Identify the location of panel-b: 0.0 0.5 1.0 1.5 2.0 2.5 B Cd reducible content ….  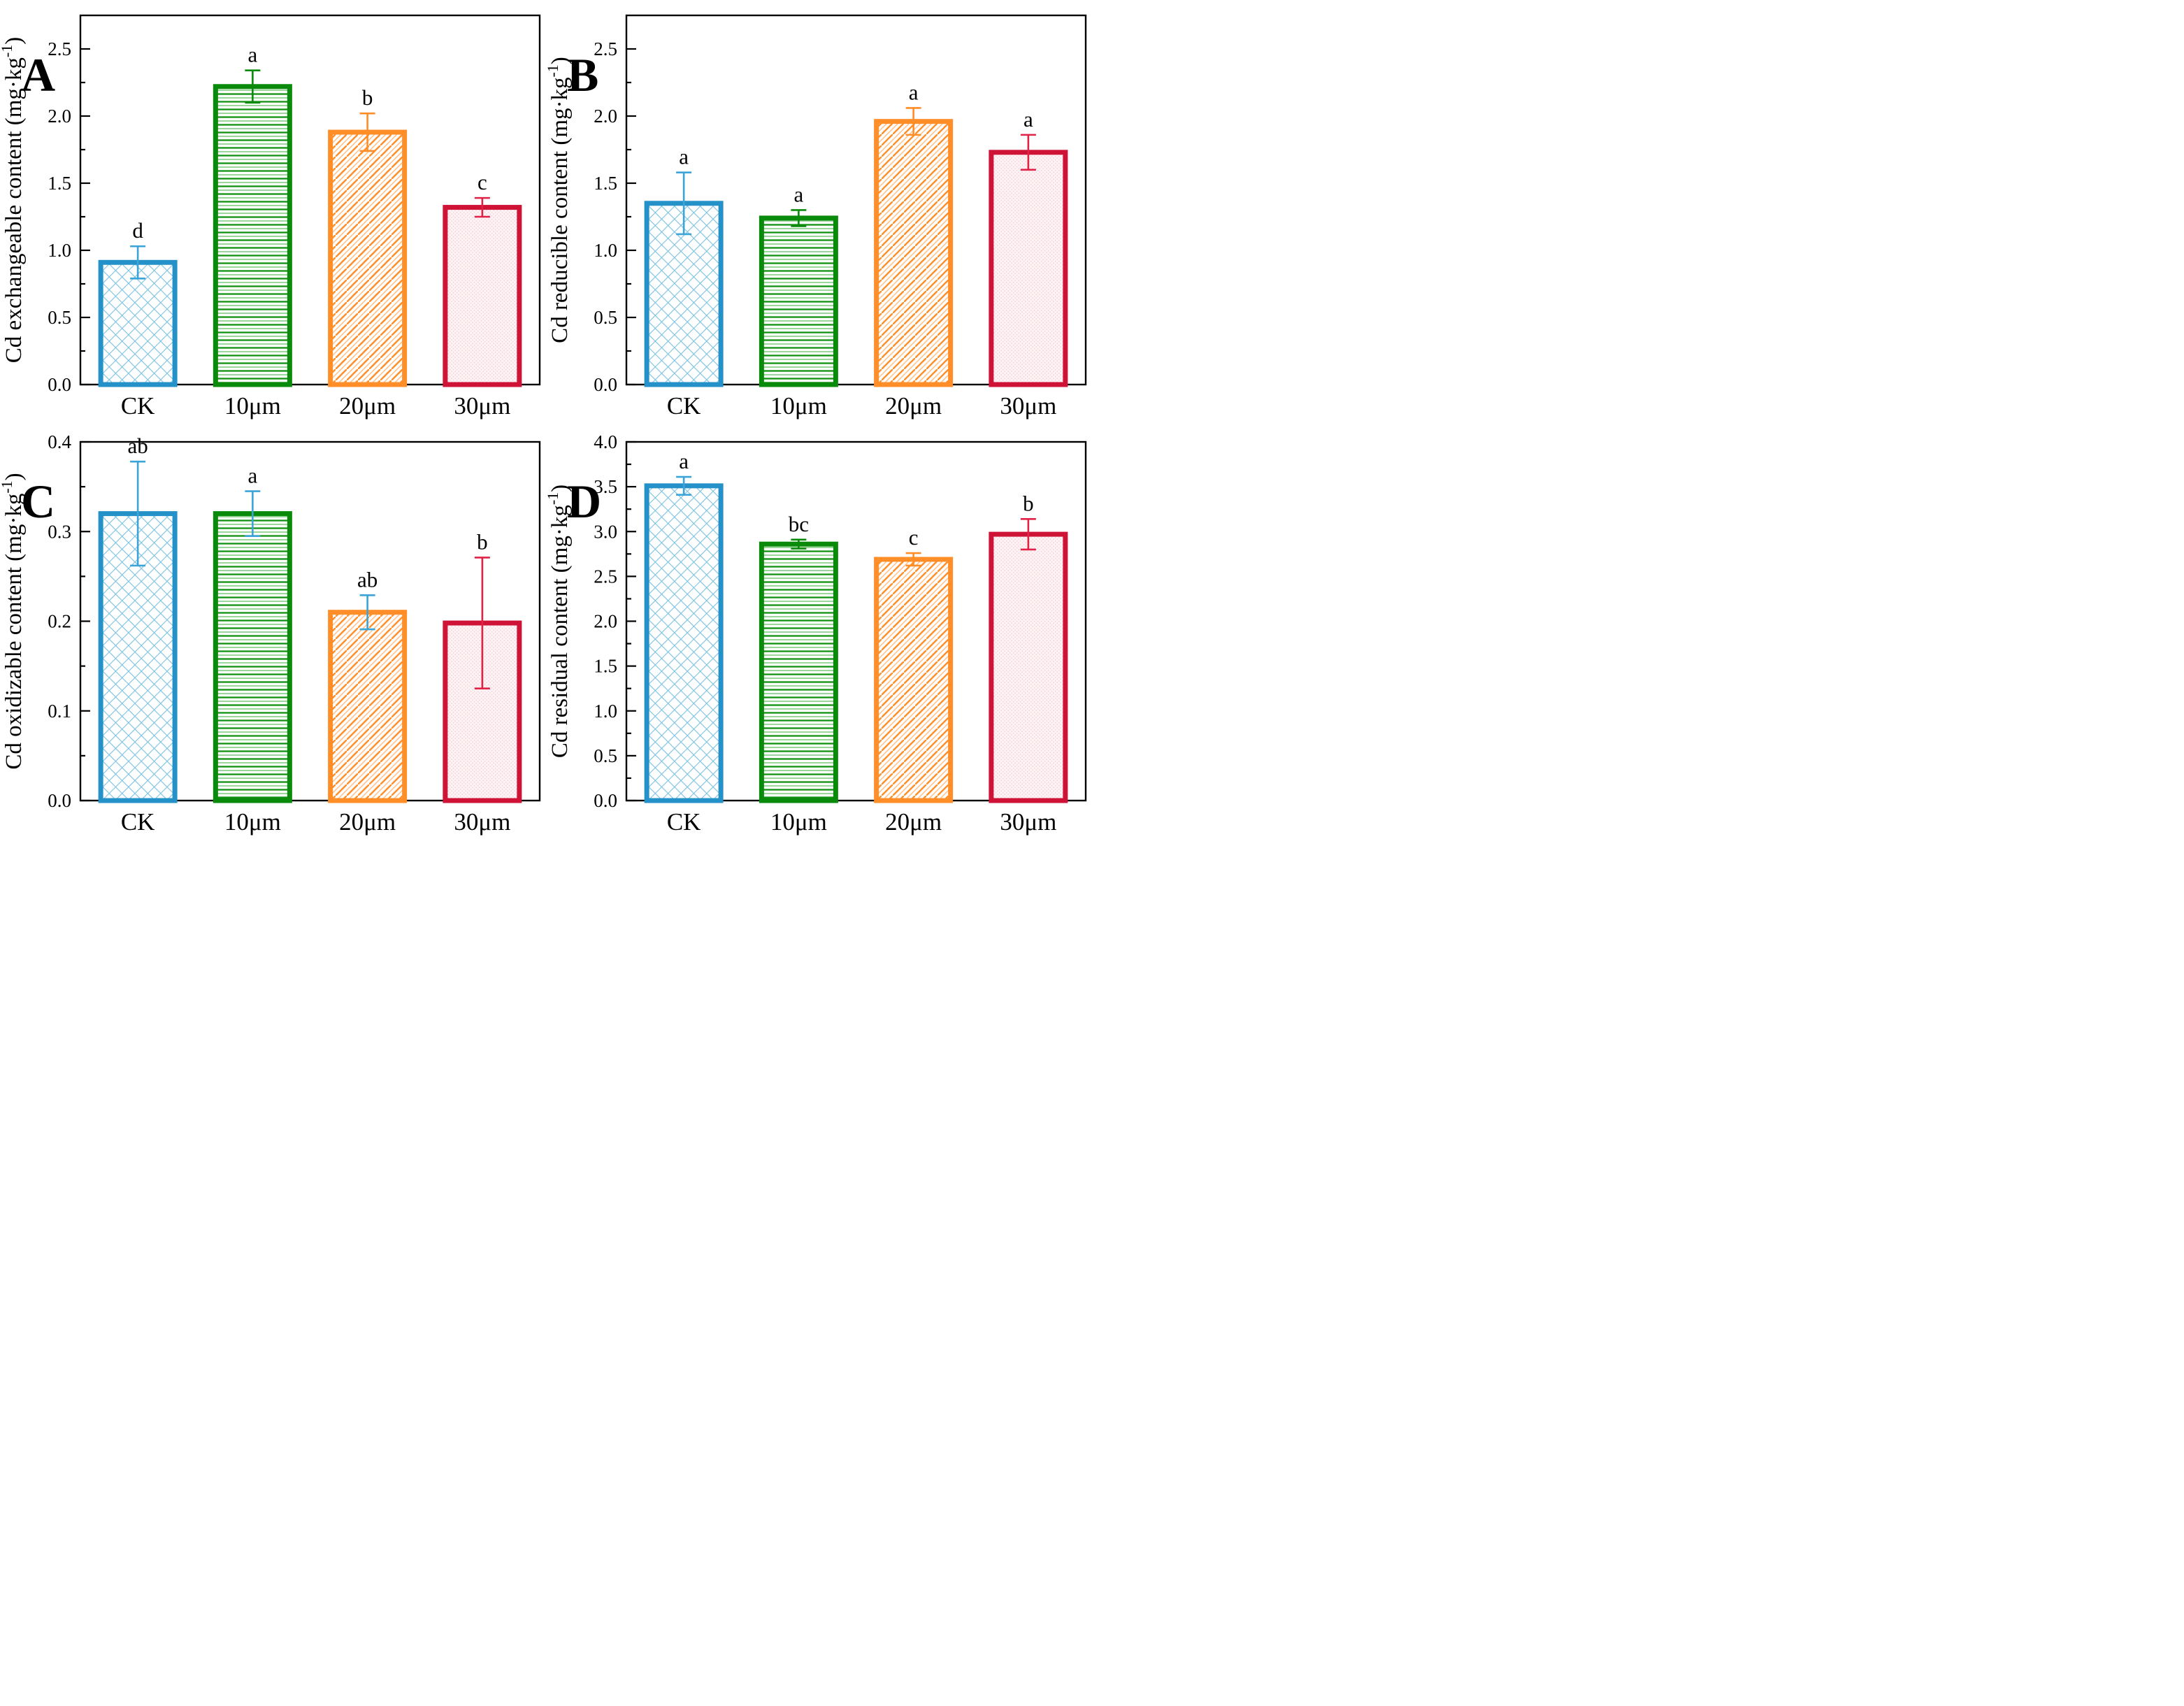
(819, 213).